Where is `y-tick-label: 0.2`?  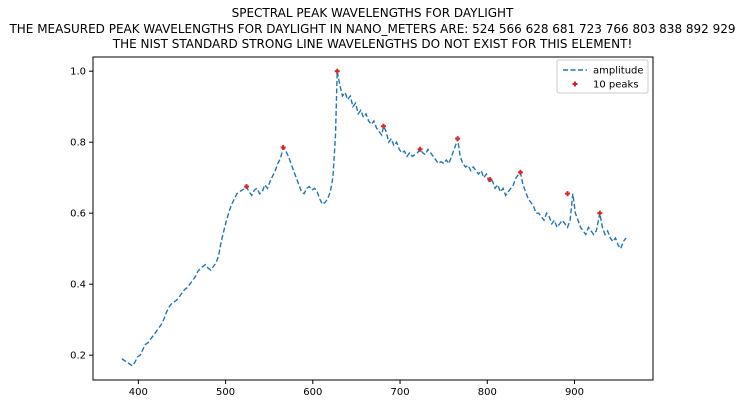 y-tick-label: 0.2 is located at coordinates (78, 356).